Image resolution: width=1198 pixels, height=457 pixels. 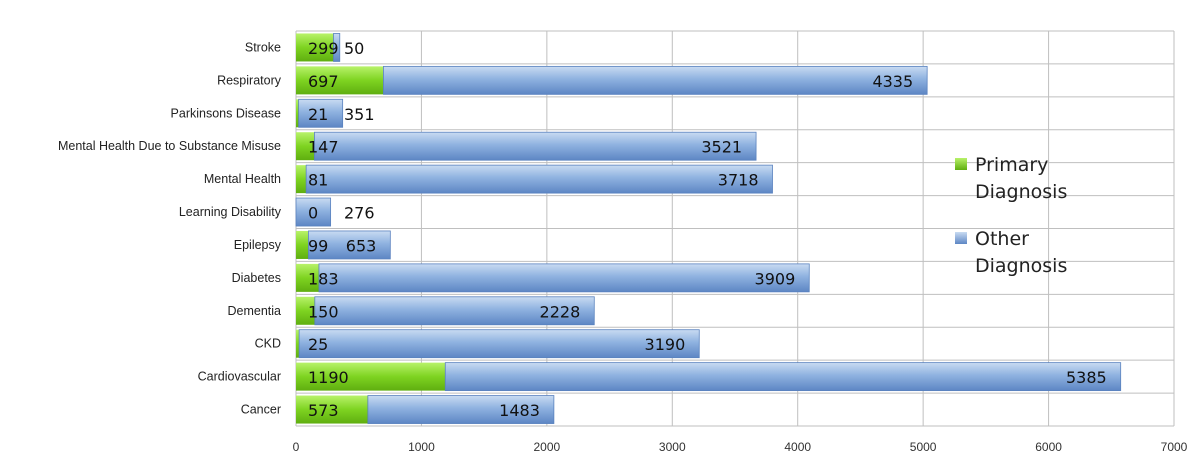 What do you see at coordinates (665, 344) in the screenshot?
I see `value-label-other: 3190` at bounding box center [665, 344].